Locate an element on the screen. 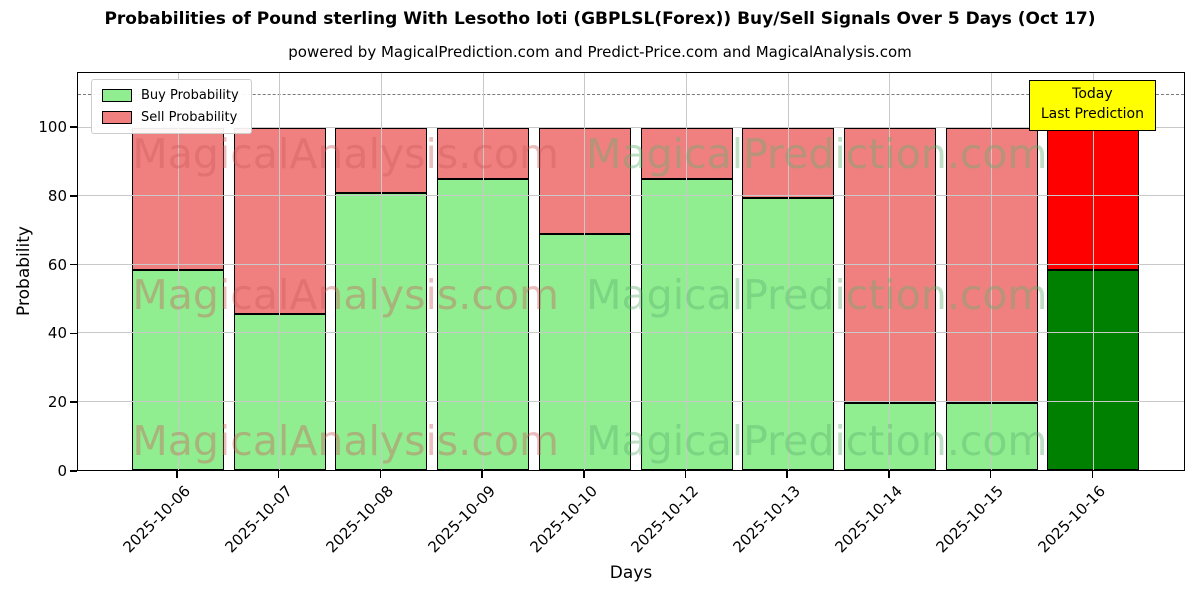 The width and height of the screenshot is (1200, 600). x-tick-label: 2025-10-15 is located at coordinates (970, 519).